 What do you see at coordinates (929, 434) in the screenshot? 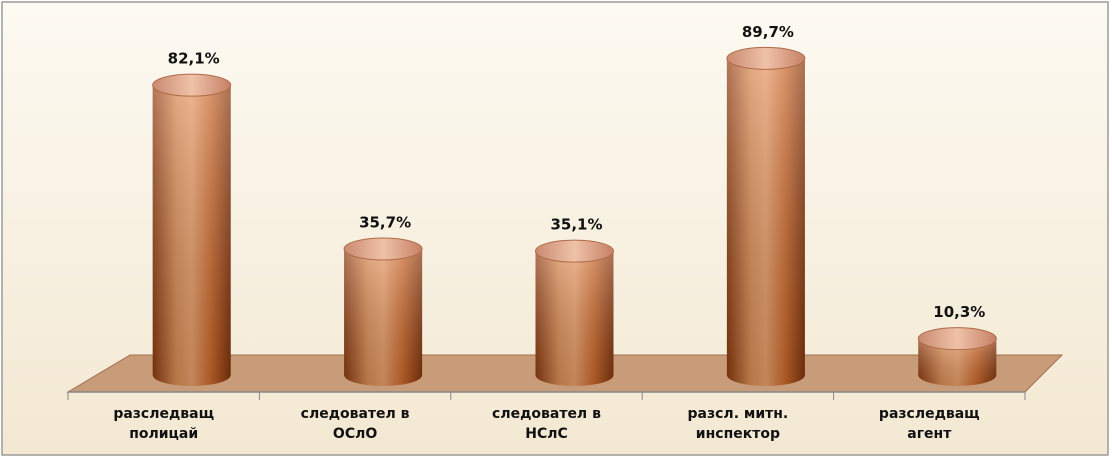
I see `x-tick-label: агент` at bounding box center [929, 434].